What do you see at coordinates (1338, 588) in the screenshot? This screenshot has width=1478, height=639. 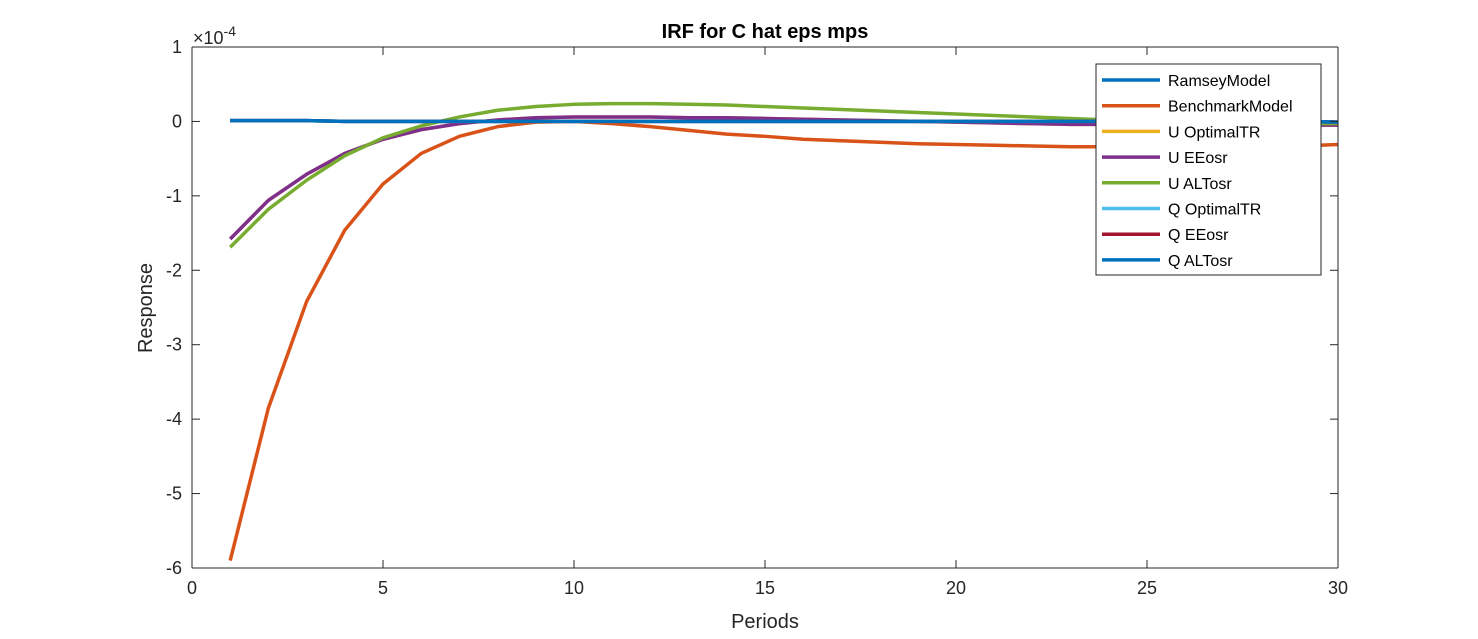 I see `x-tick-label: 30` at bounding box center [1338, 588].